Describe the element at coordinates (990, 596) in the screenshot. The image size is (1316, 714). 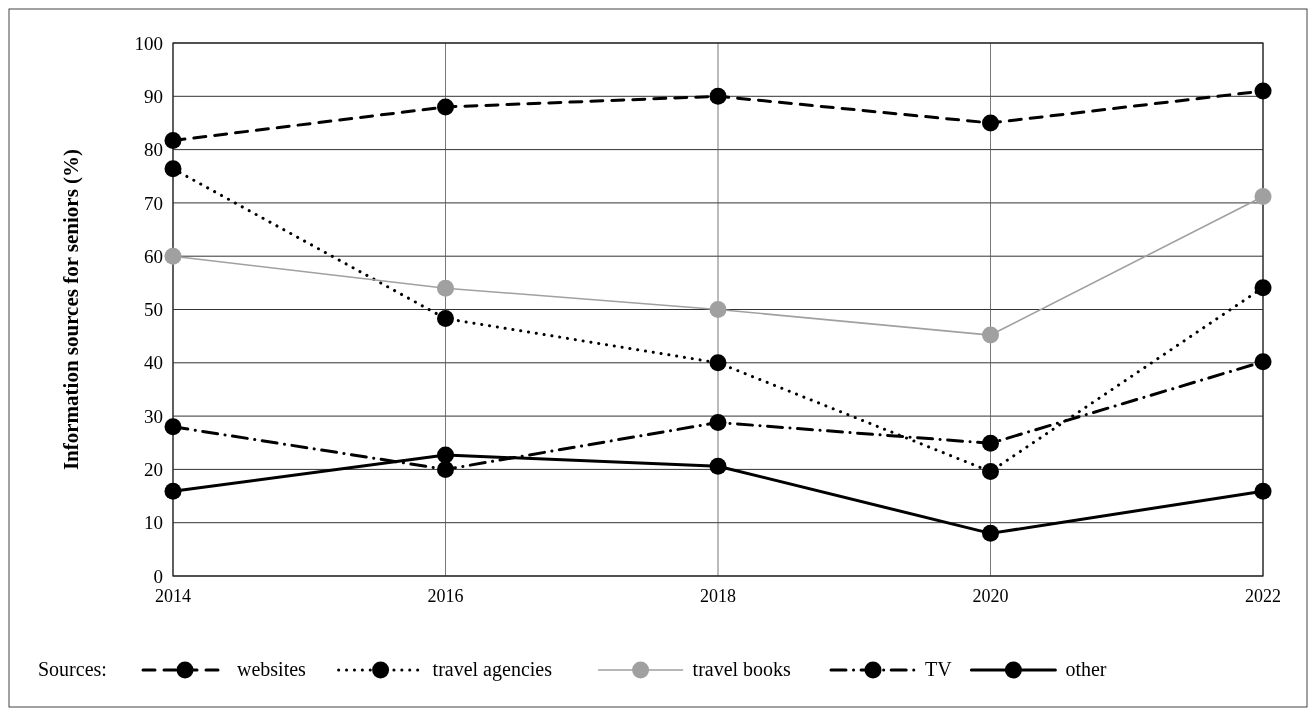
I see `x-tick-label: 2020` at that location.